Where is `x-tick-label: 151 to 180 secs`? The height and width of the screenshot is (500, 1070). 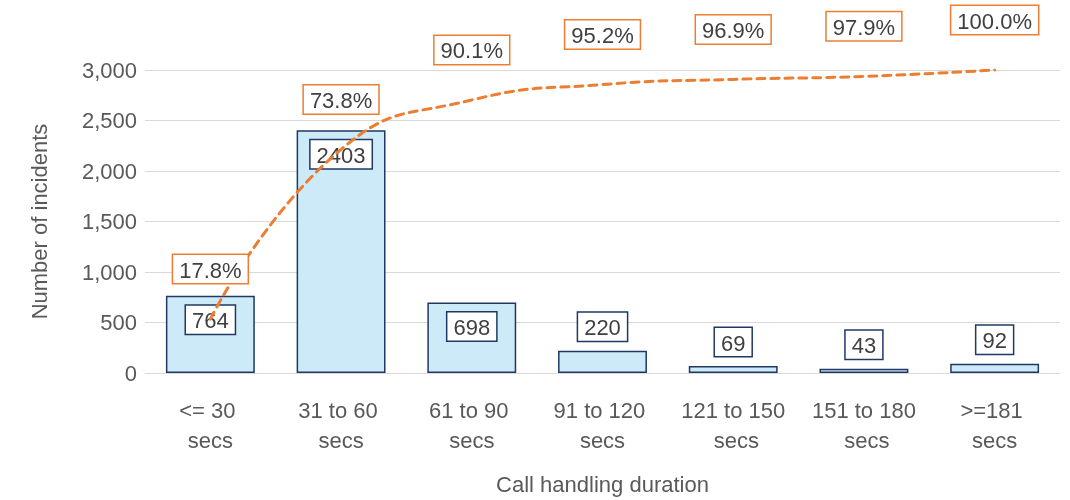 x-tick-label: 151 to 180 secs is located at coordinates (863, 425).